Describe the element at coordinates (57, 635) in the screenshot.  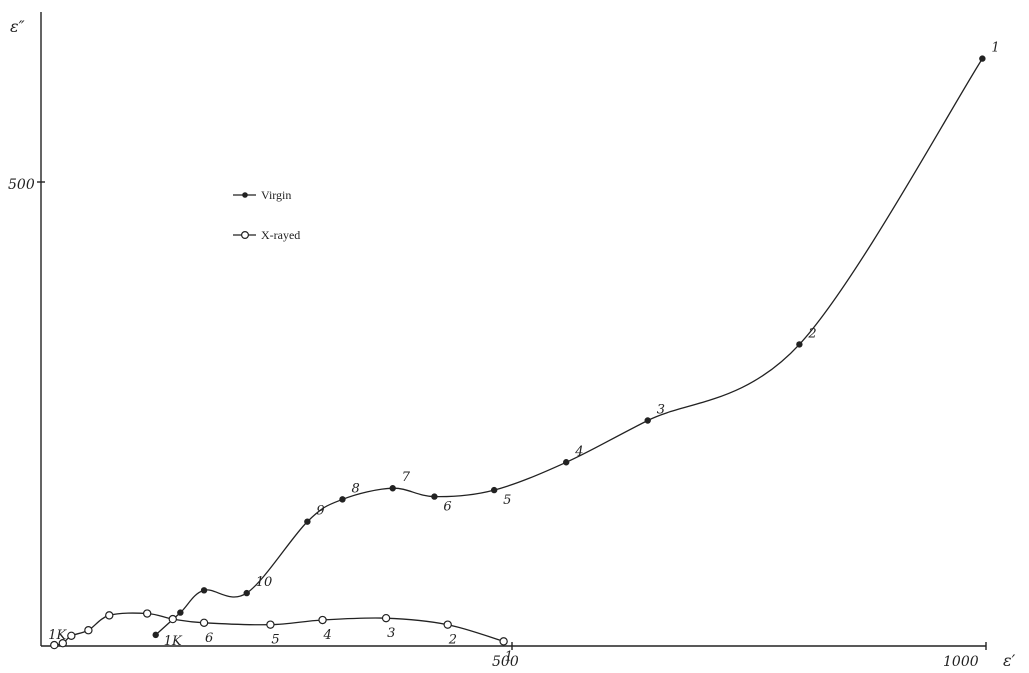
I see `x-rayed-point-label-13: 1K` at that location.